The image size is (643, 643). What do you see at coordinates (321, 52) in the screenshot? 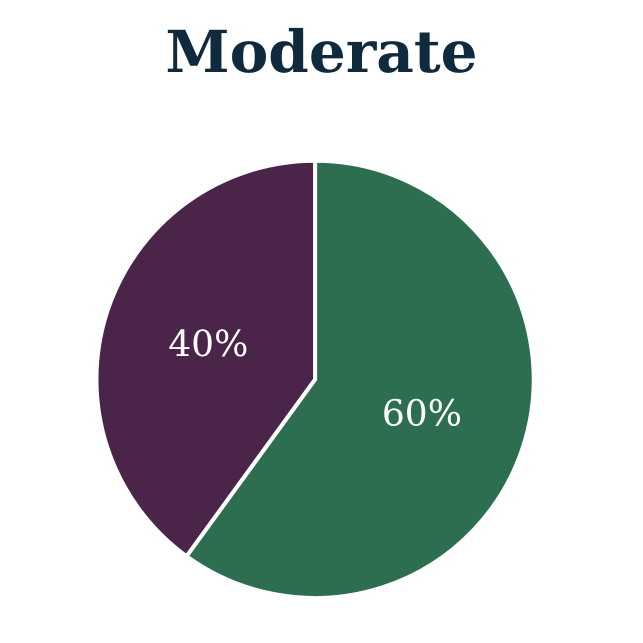
I see `chart-title: Moderate` at bounding box center [321, 52].